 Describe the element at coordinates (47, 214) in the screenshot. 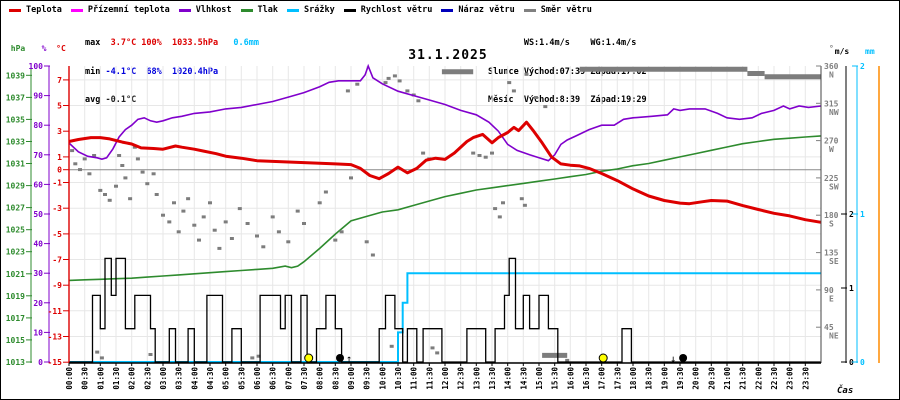

I see `humidity-axis` at that location.